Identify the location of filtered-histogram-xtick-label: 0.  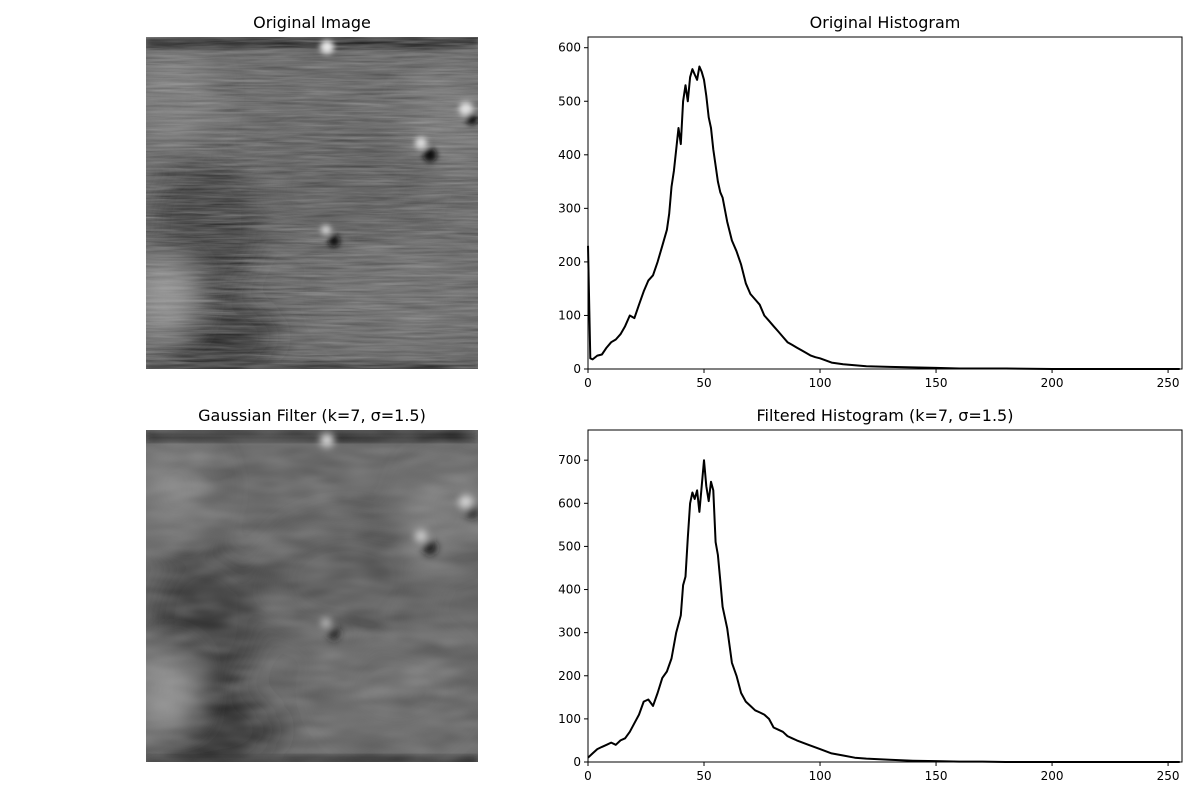
(588, 776).